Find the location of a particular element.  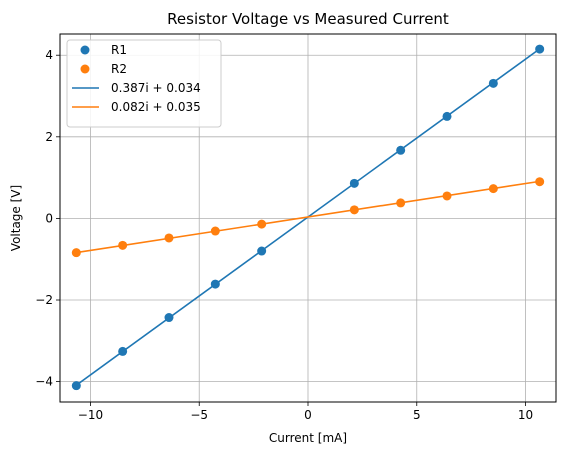

legend: R1 R2 0.387i + 0.034 0.082i + 0.035 is located at coordinates (144, 83).